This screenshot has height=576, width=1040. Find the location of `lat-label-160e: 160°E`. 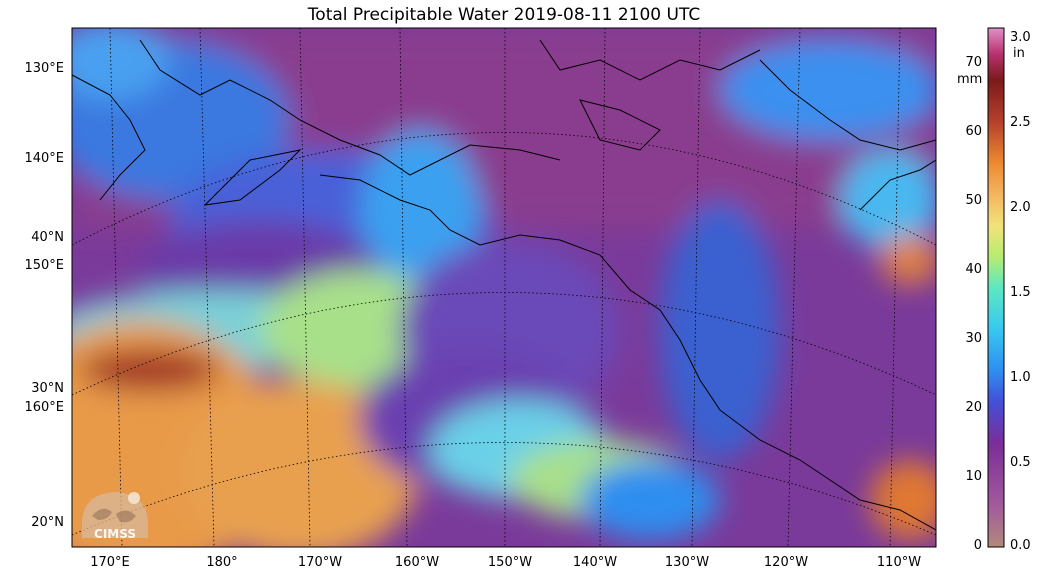

lat-label-160e: 160°E is located at coordinates (44, 407).